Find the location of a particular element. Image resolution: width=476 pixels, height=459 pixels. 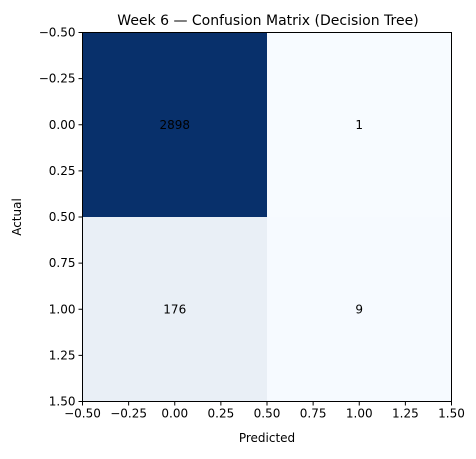

cell-value-label-r1-c1: 9 is located at coordinates (359, 309).